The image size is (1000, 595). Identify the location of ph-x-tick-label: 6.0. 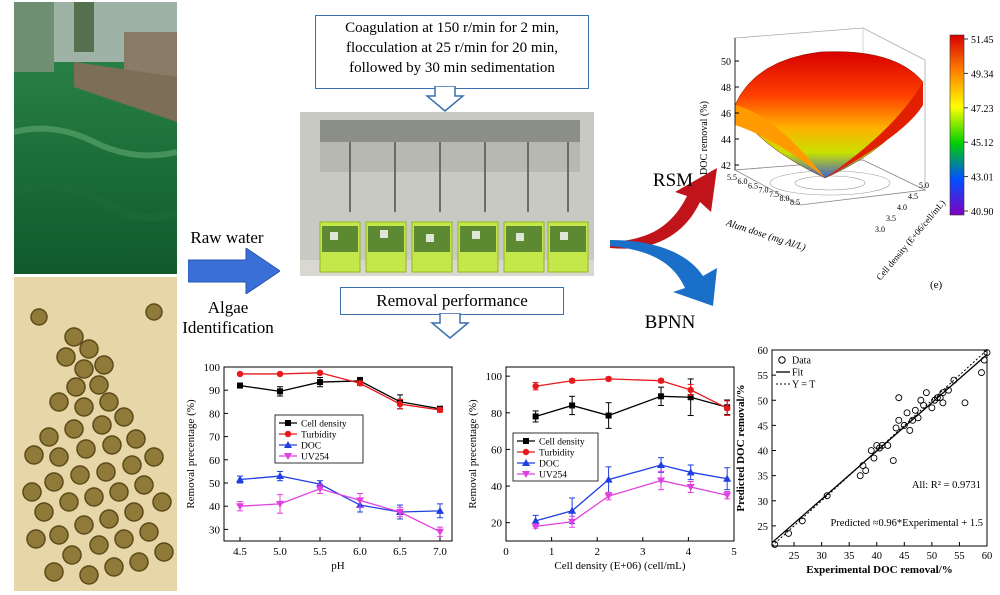
(360, 552).